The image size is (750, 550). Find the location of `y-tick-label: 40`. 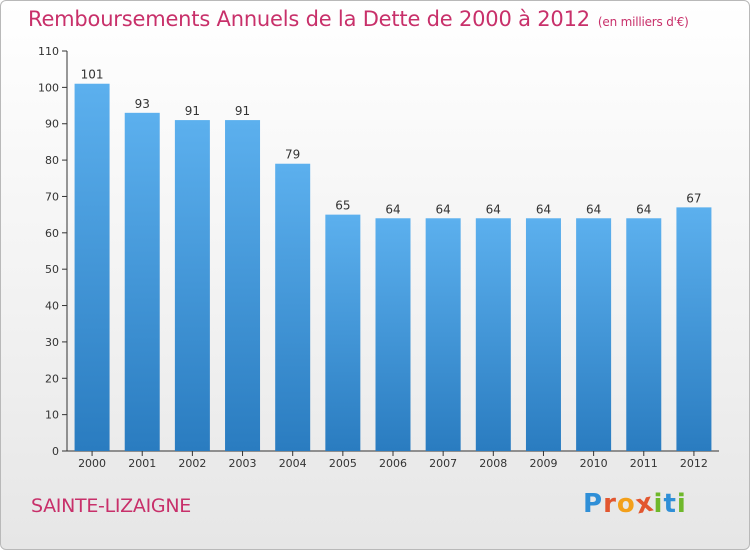

y-tick-label: 40 is located at coordinates (52, 306).